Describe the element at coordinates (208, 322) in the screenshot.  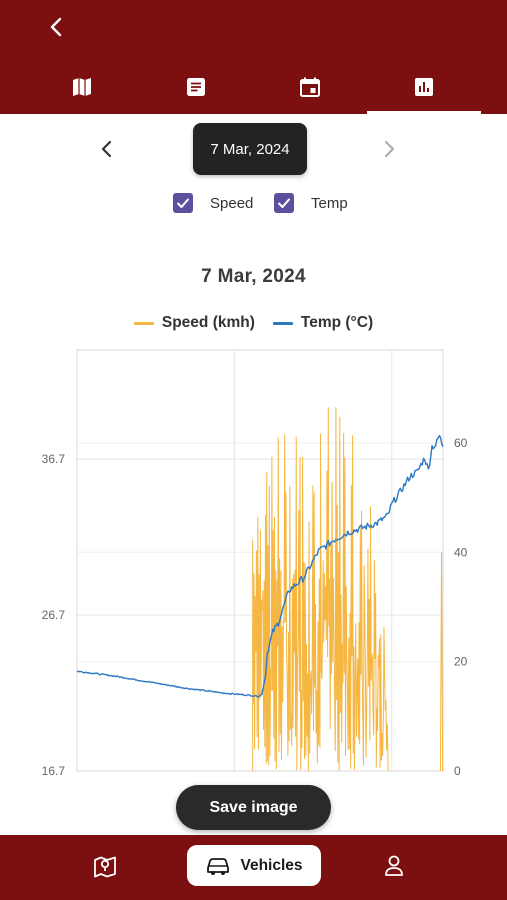
I see `legend-speed-label: Speed (kmh)` at that location.